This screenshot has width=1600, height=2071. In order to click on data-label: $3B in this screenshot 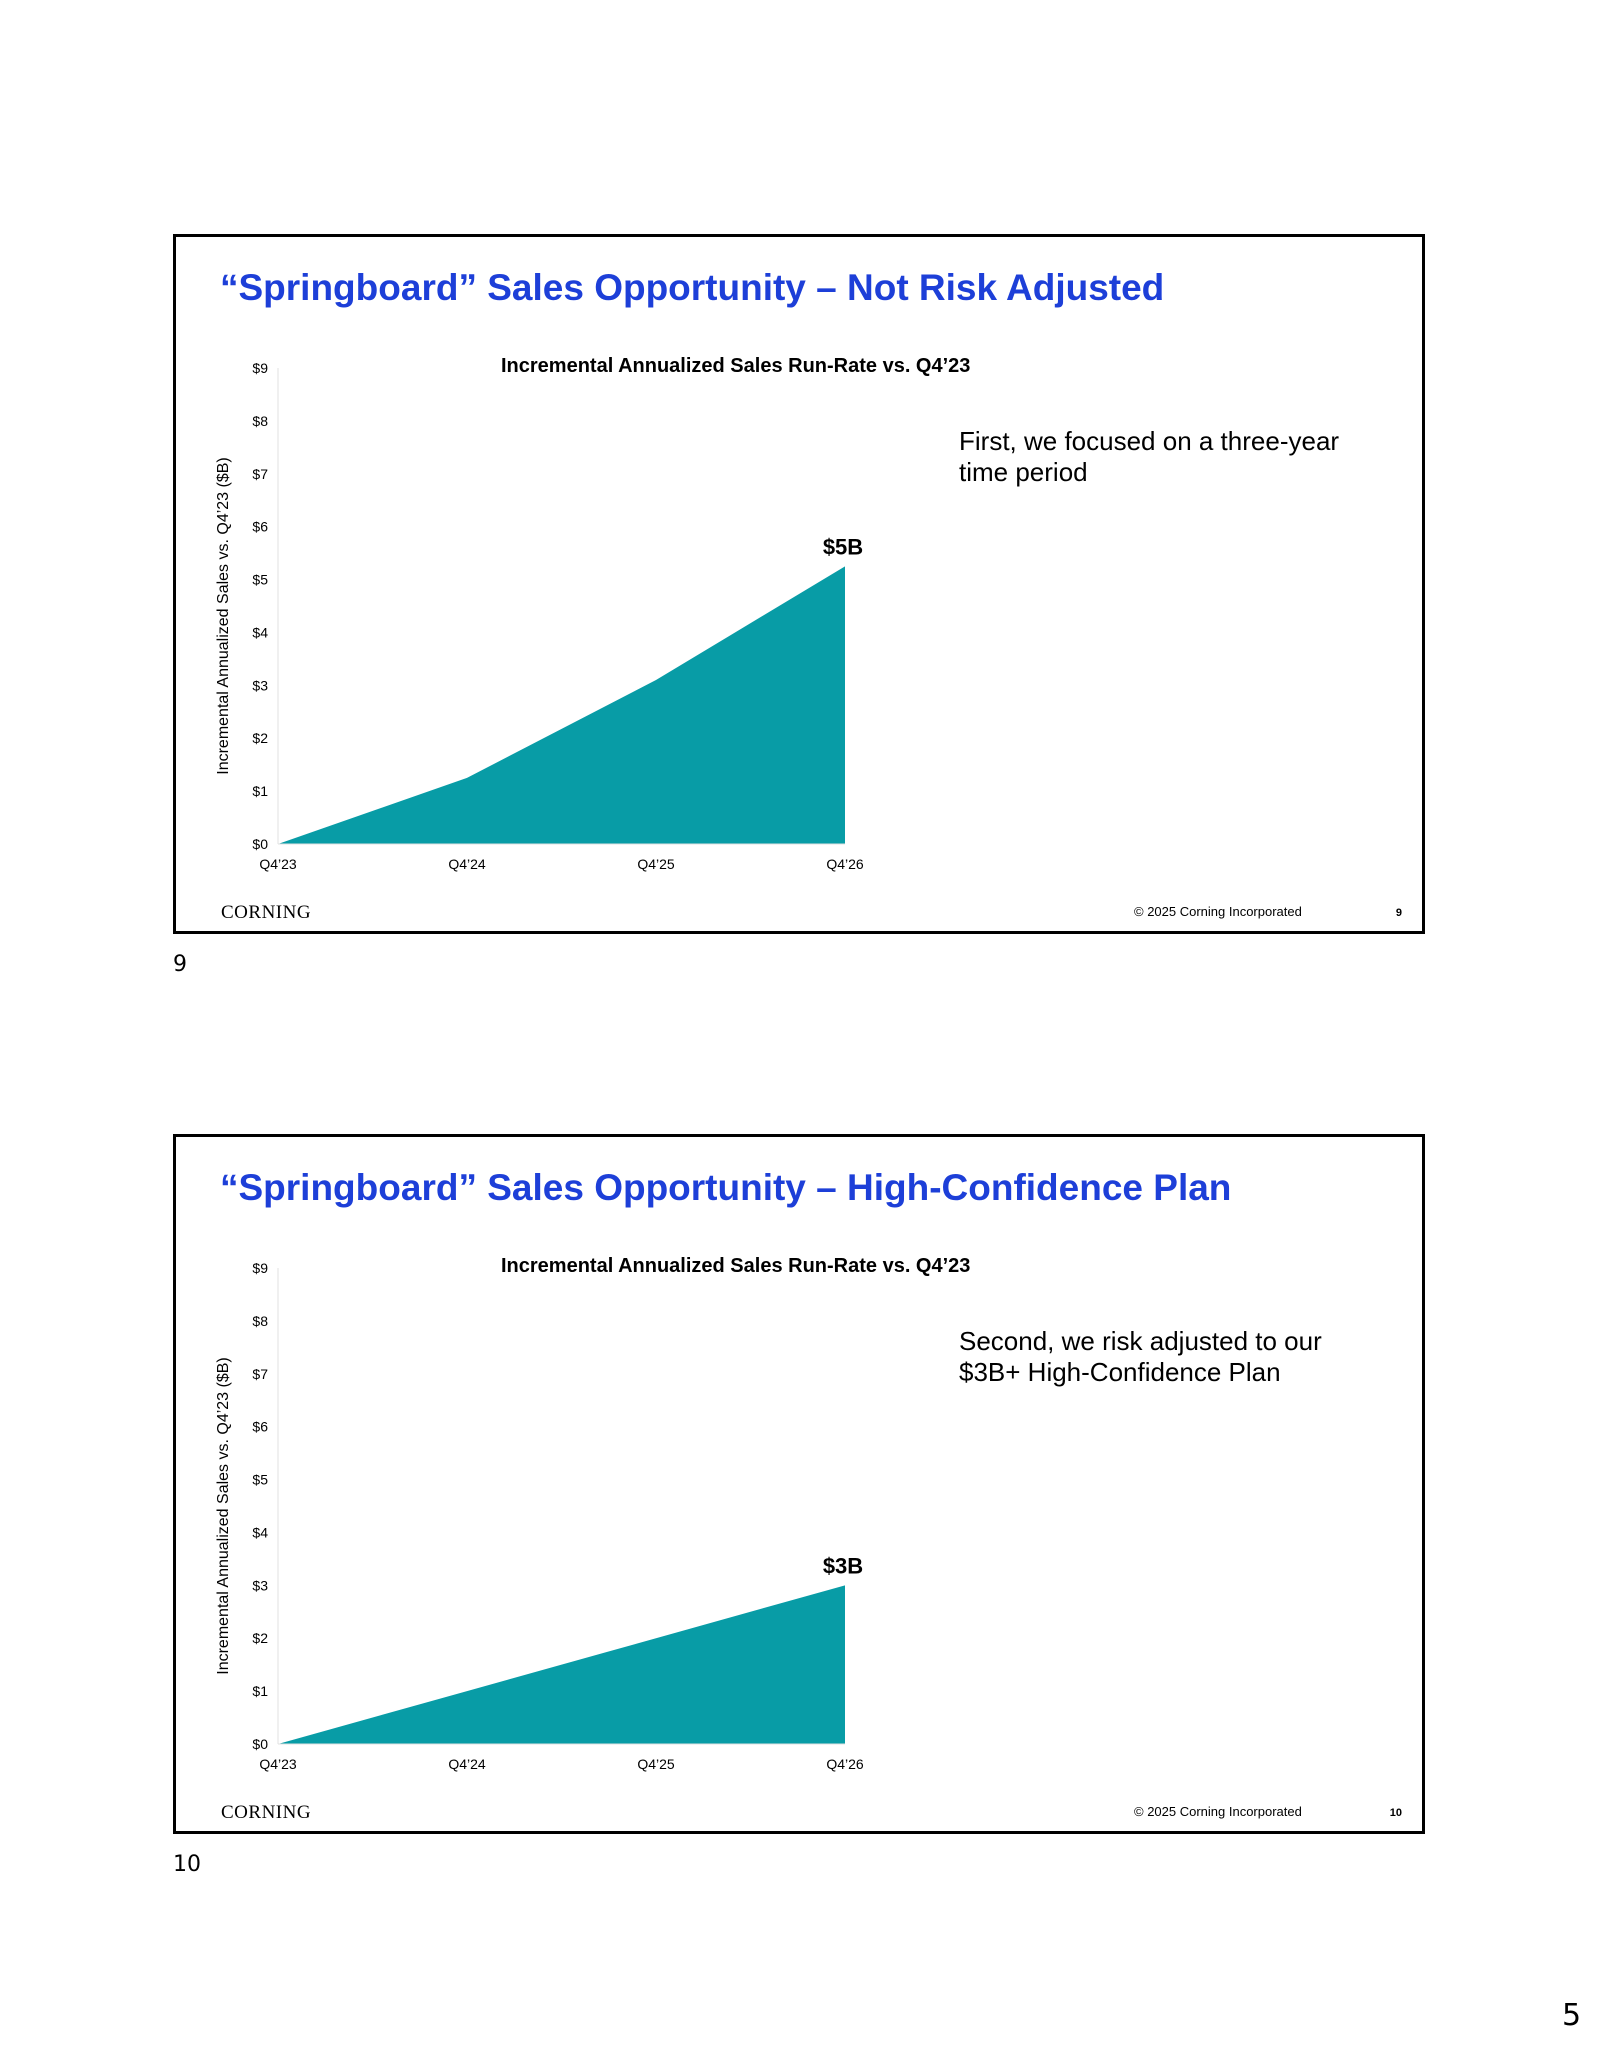, I will do `click(843, 1565)`.